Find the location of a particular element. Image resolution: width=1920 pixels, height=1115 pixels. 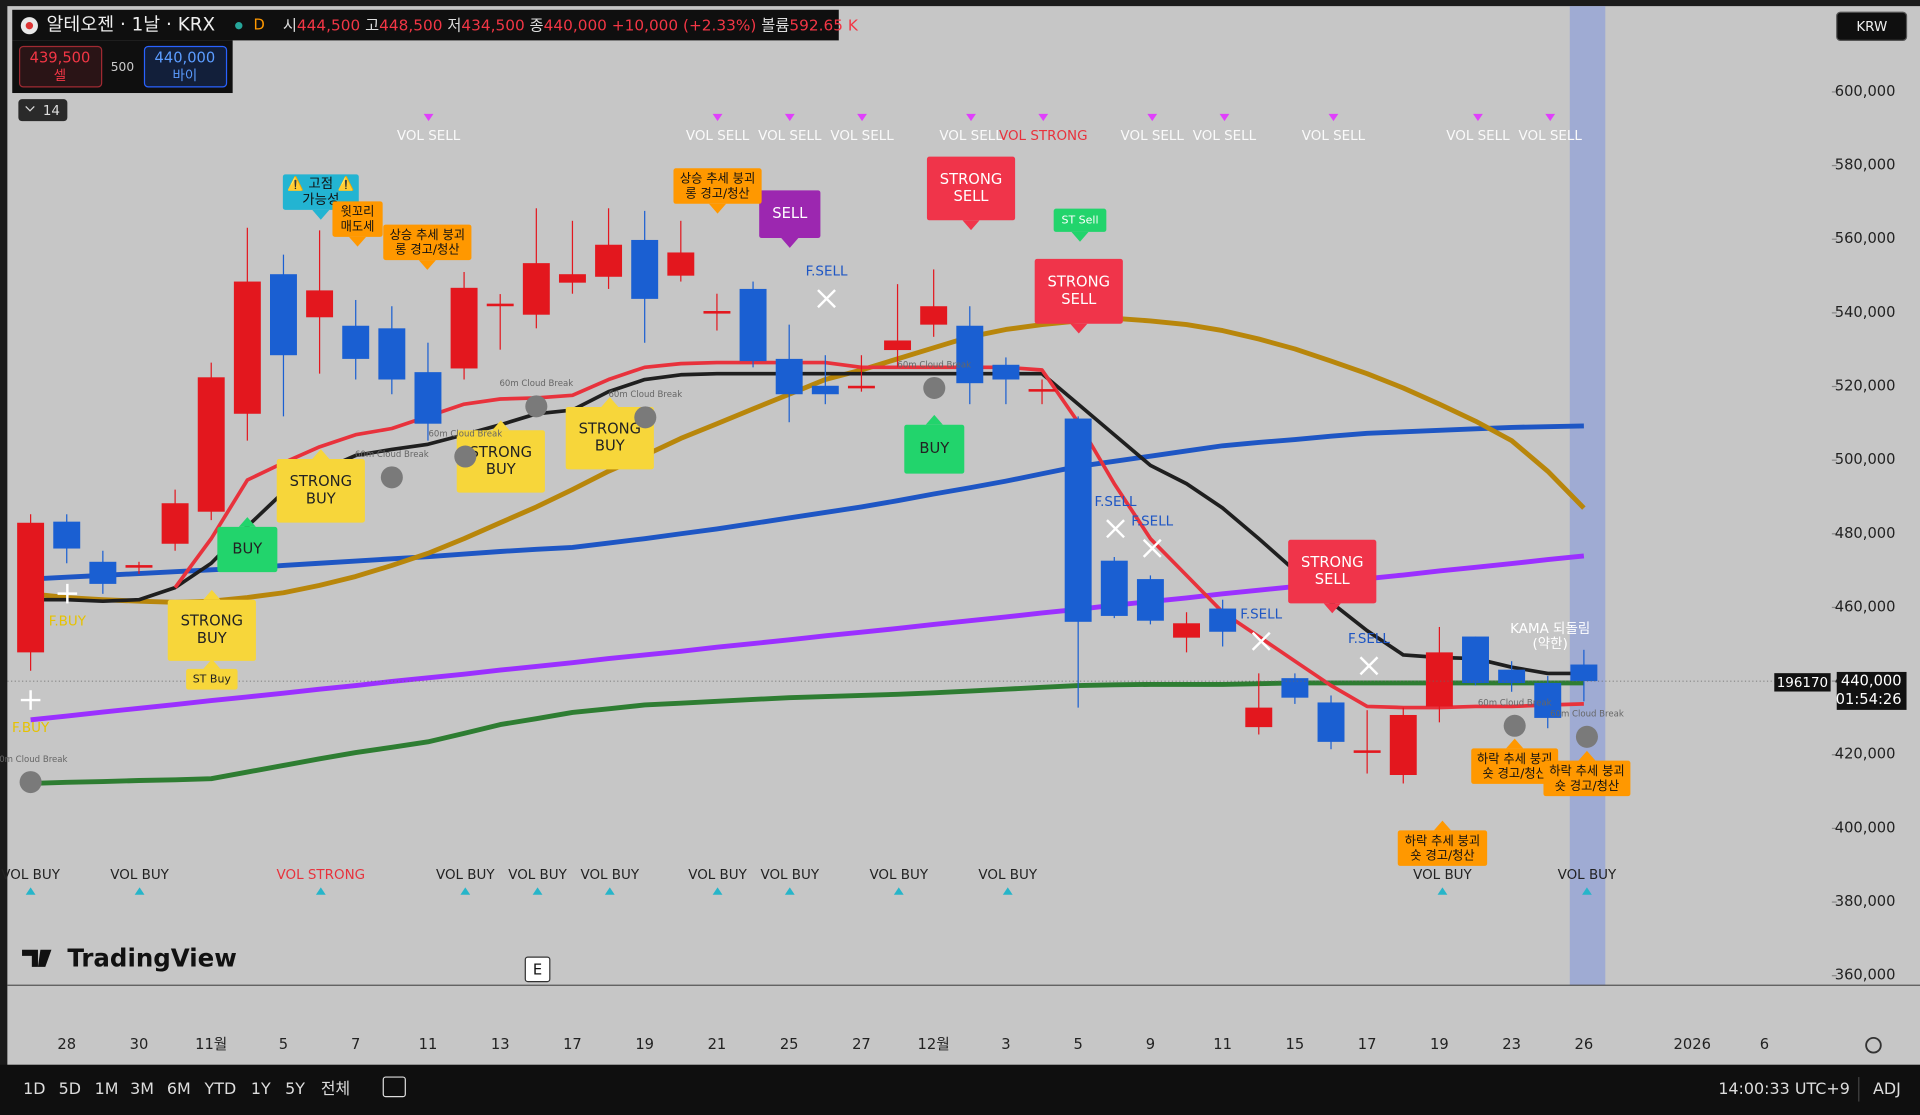

cloud-break-dot is located at coordinates (934, 388).